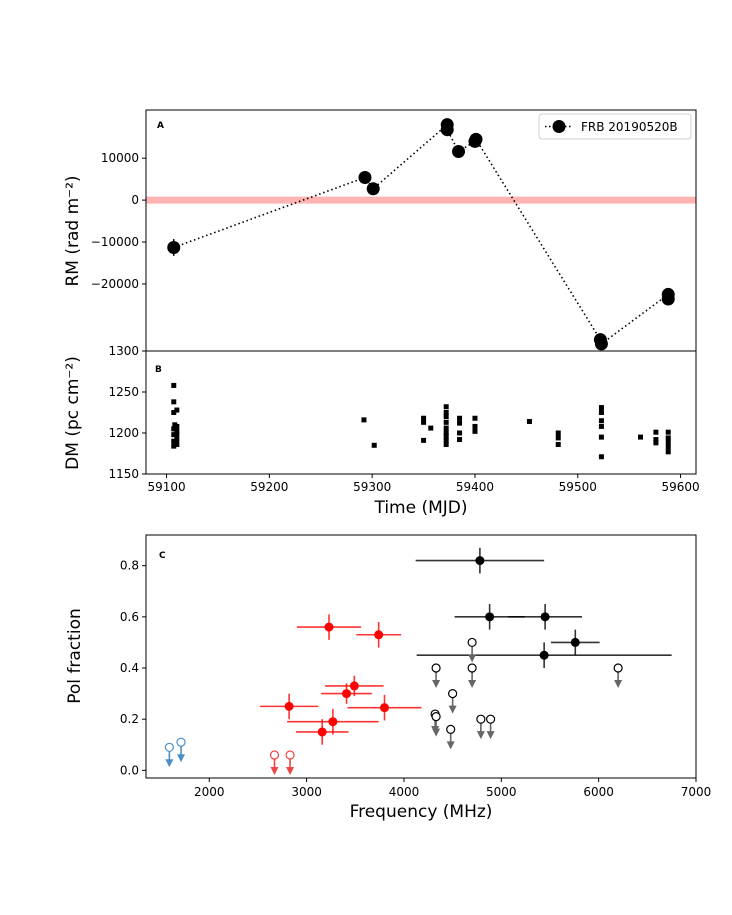  Describe the element at coordinates (115, 242) in the screenshot. I see `rm-y-tick-label: −10000` at that location.